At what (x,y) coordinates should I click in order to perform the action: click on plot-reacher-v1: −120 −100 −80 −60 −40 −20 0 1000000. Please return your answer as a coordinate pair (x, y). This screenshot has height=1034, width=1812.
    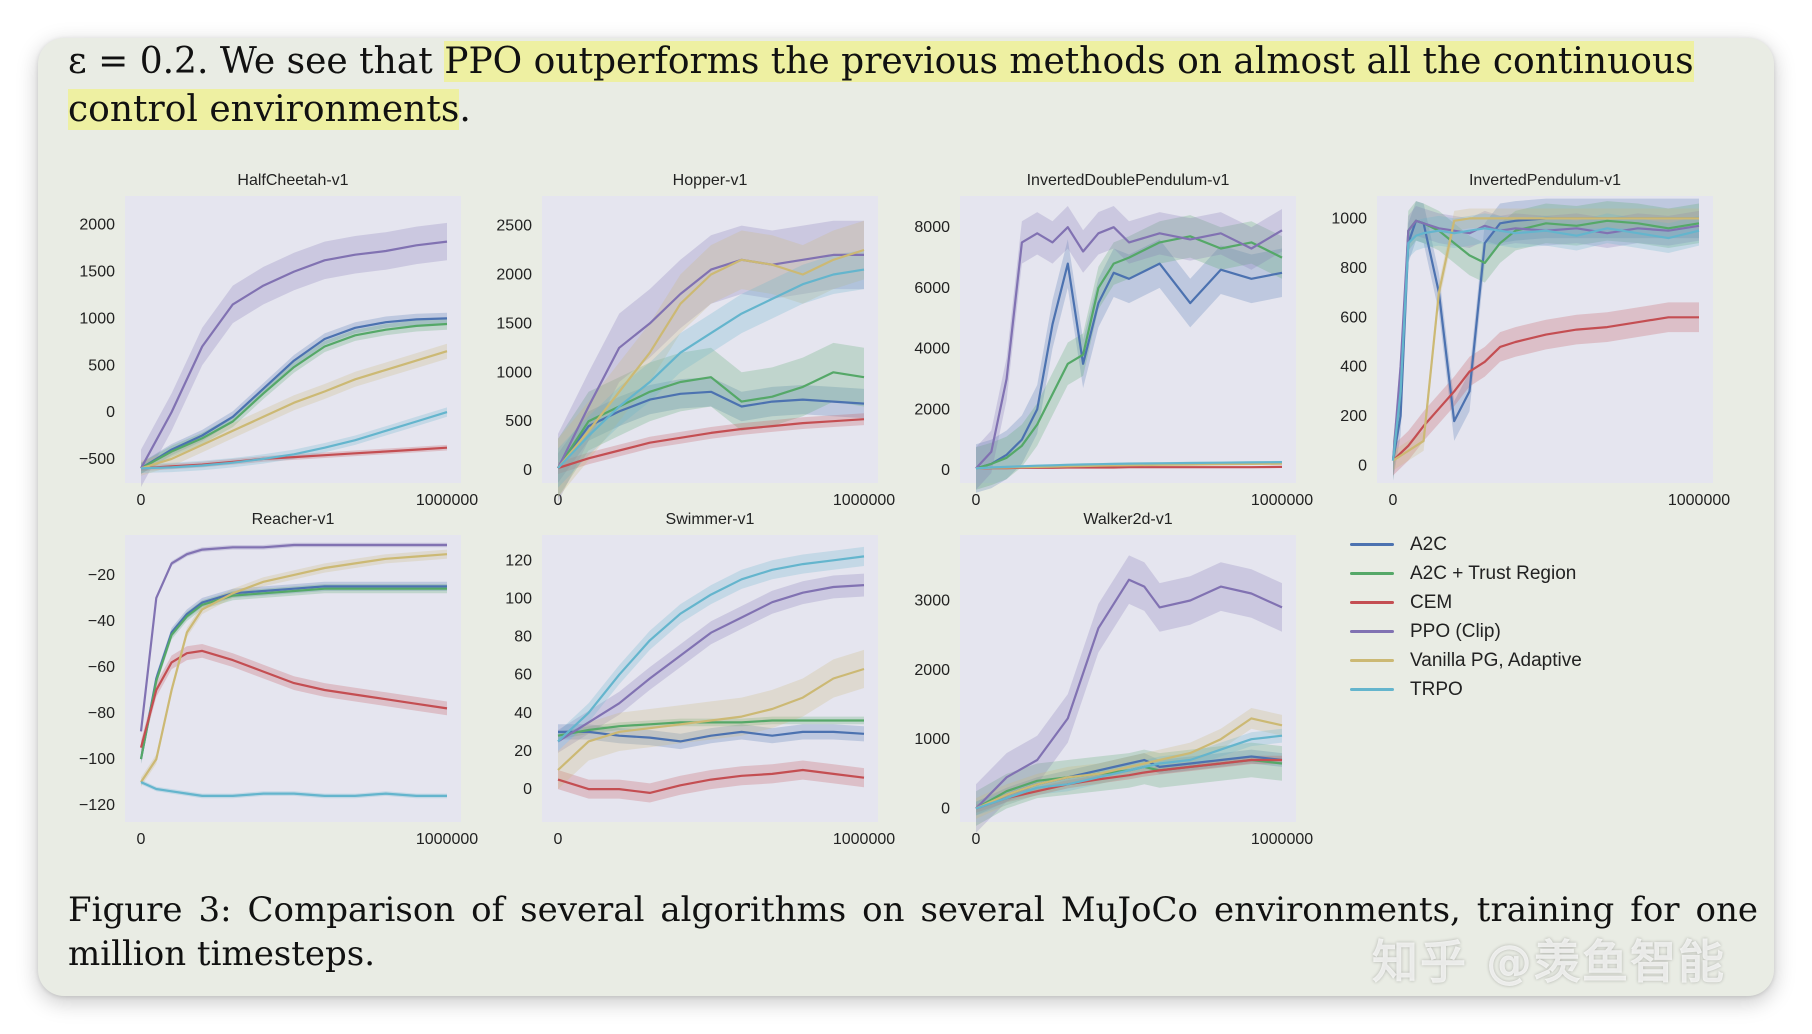
    Looking at the image, I should click on (278, 691).